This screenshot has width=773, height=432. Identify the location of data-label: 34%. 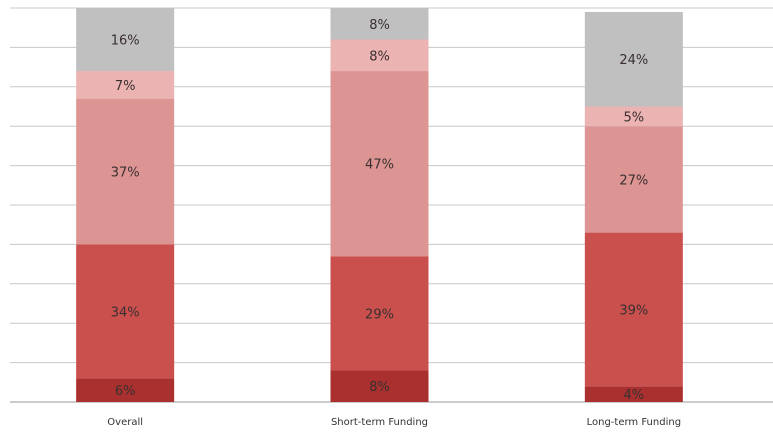
(125, 312).